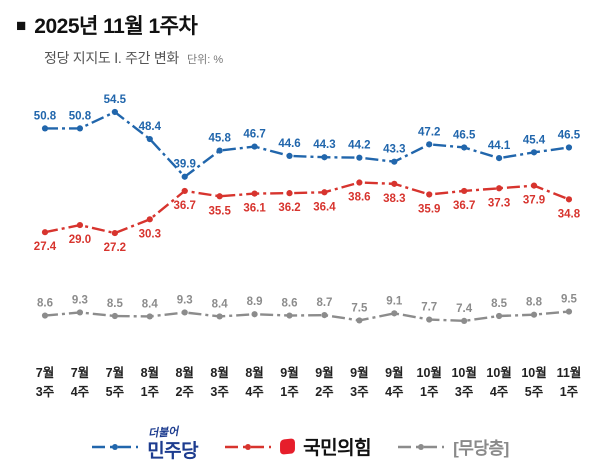 The image size is (600, 475). What do you see at coordinates (569, 214) in the screenshot?
I see `data-label-국민의힘: 34.8` at bounding box center [569, 214].